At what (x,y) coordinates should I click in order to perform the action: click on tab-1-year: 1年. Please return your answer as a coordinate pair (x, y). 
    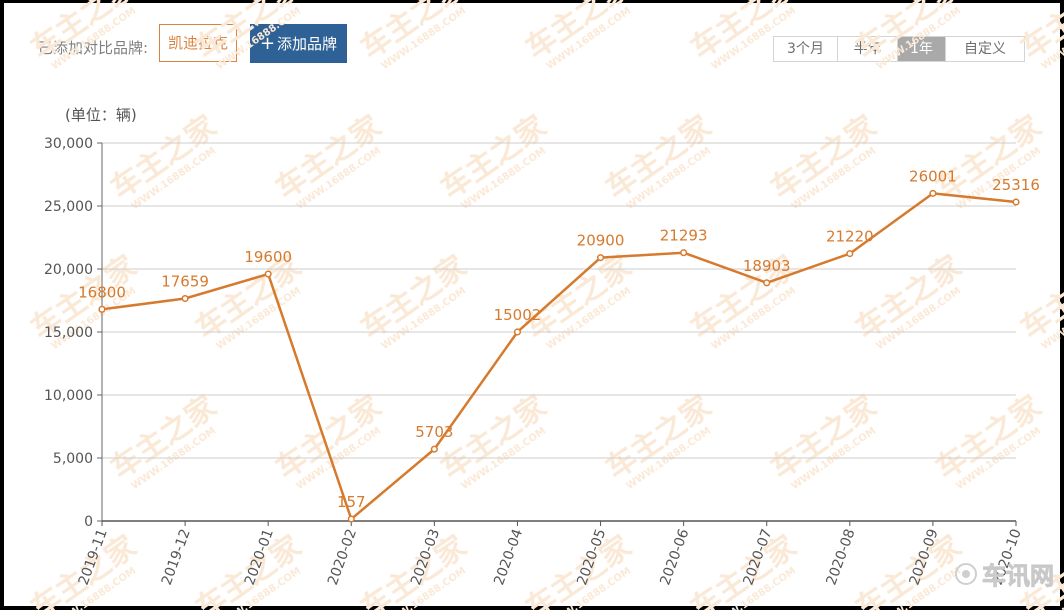
    Looking at the image, I should click on (922, 49).